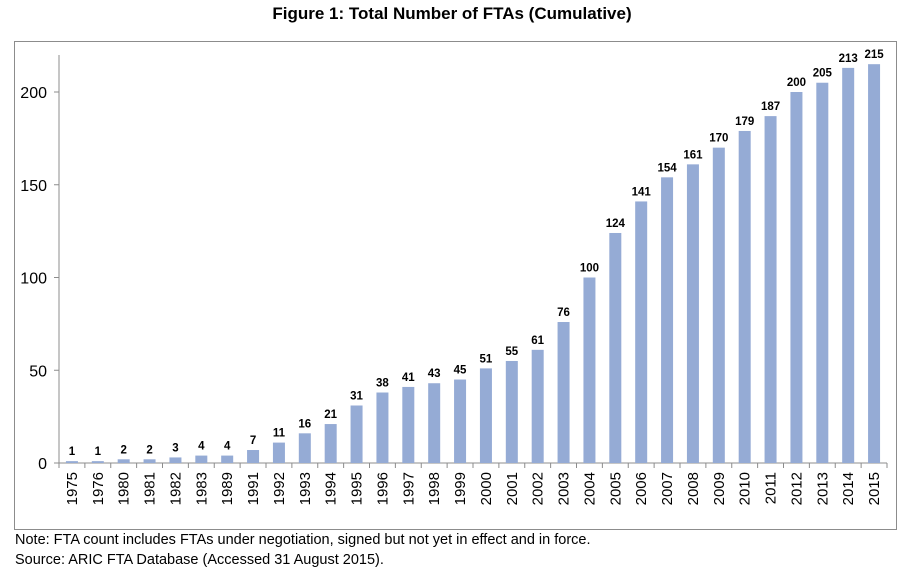  I want to click on x-tick-label: 1991, so click(253, 488).